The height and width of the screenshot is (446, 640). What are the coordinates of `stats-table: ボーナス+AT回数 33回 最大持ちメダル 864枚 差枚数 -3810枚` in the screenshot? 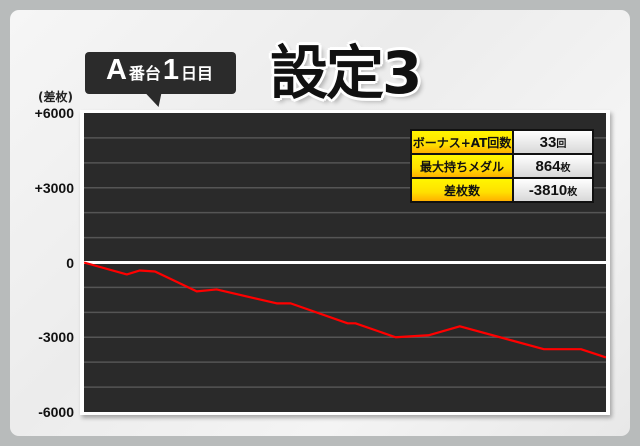 It's located at (502, 166).